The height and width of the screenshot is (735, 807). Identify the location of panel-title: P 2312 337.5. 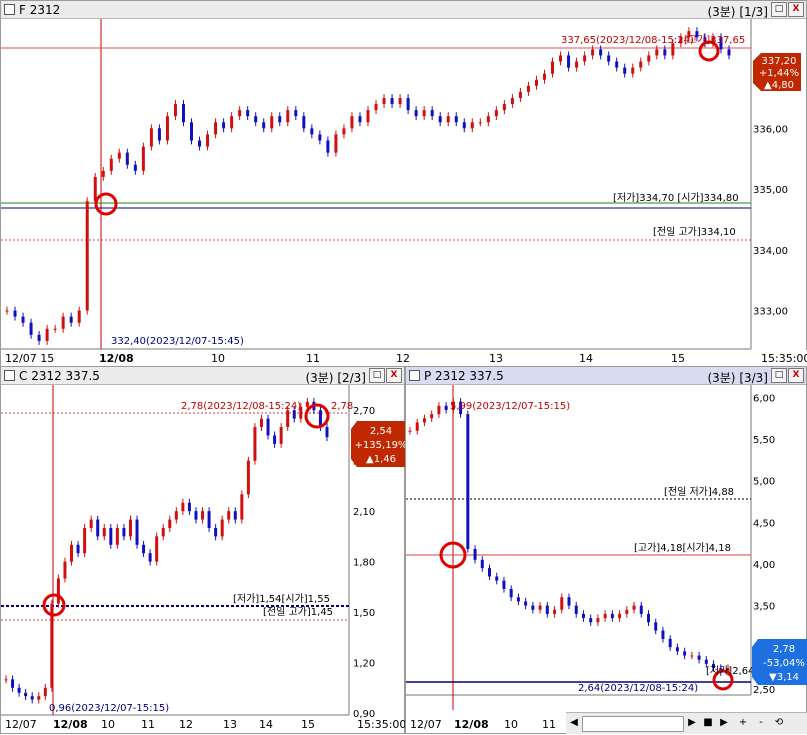
(464, 376).